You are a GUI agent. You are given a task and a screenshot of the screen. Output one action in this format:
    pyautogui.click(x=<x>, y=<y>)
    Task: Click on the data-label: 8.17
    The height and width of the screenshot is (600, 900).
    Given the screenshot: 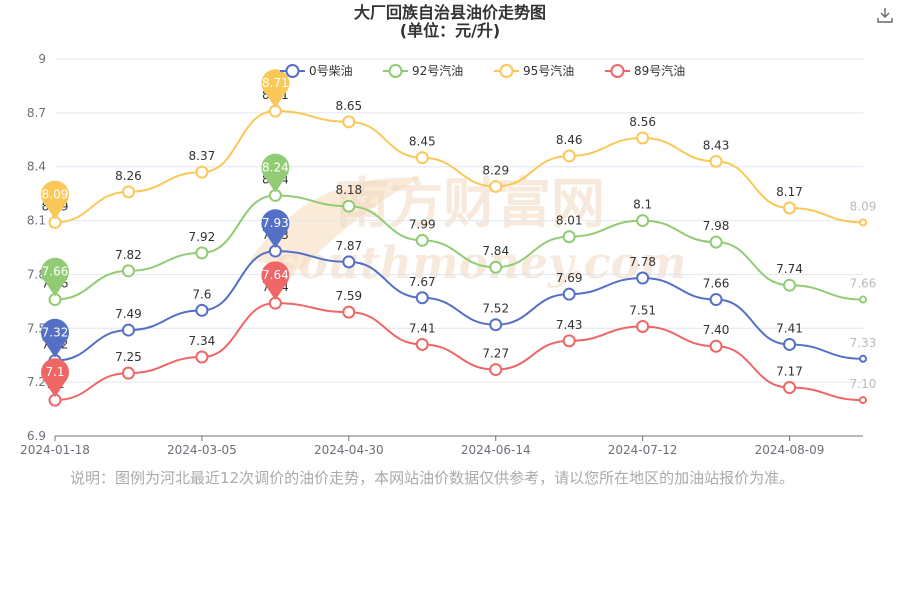 What is the action you would take?
    pyautogui.click(x=789, y=192)
    